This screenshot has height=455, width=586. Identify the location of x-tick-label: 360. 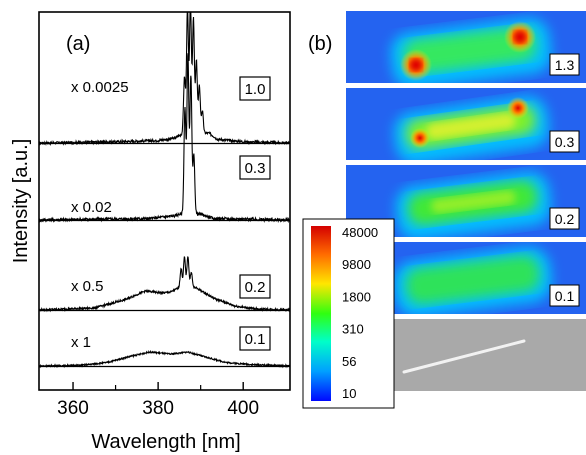
(73, 408).